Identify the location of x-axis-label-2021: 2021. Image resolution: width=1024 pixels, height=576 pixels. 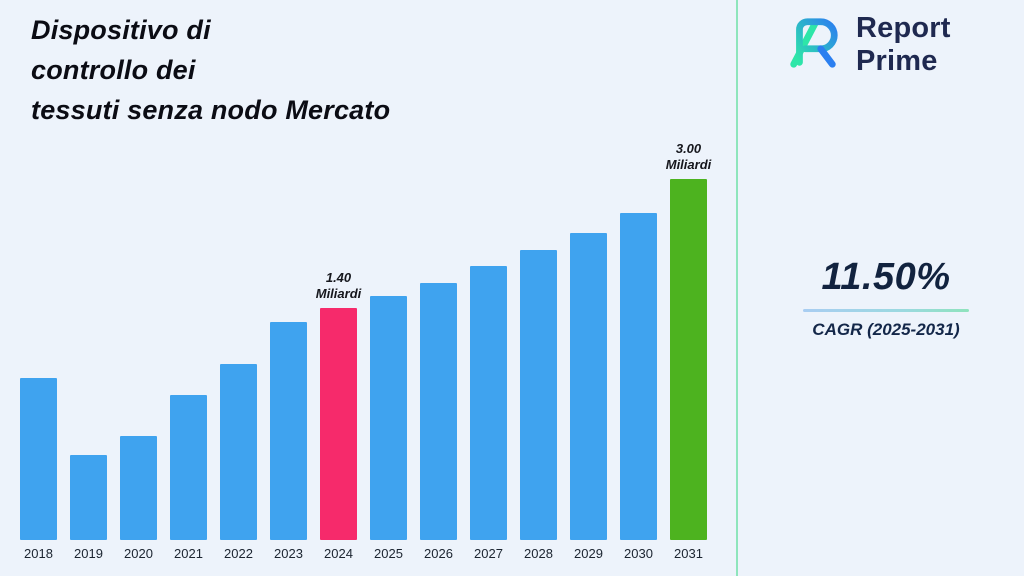
(188, 553).